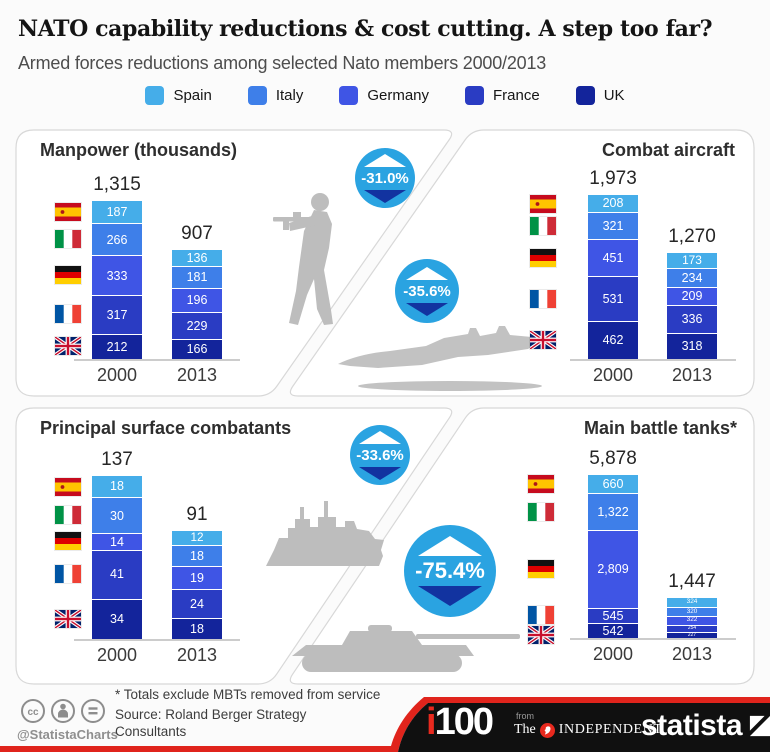  I want to click on segment-spain-2013: 324, so click(692, 602).